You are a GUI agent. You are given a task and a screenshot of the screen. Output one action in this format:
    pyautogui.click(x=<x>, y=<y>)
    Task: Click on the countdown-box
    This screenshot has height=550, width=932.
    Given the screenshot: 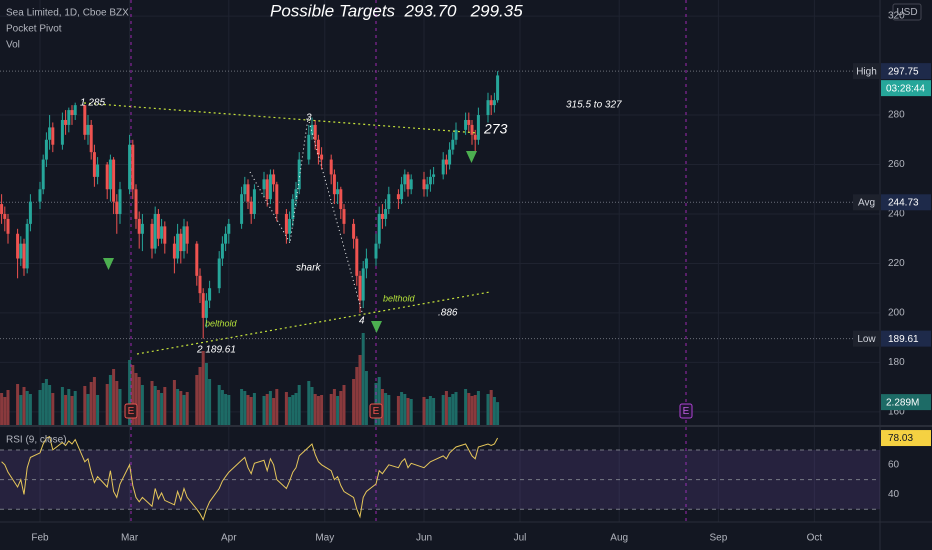 What is the action you would take?
    pyautogui.click(x=906, y=88)
    